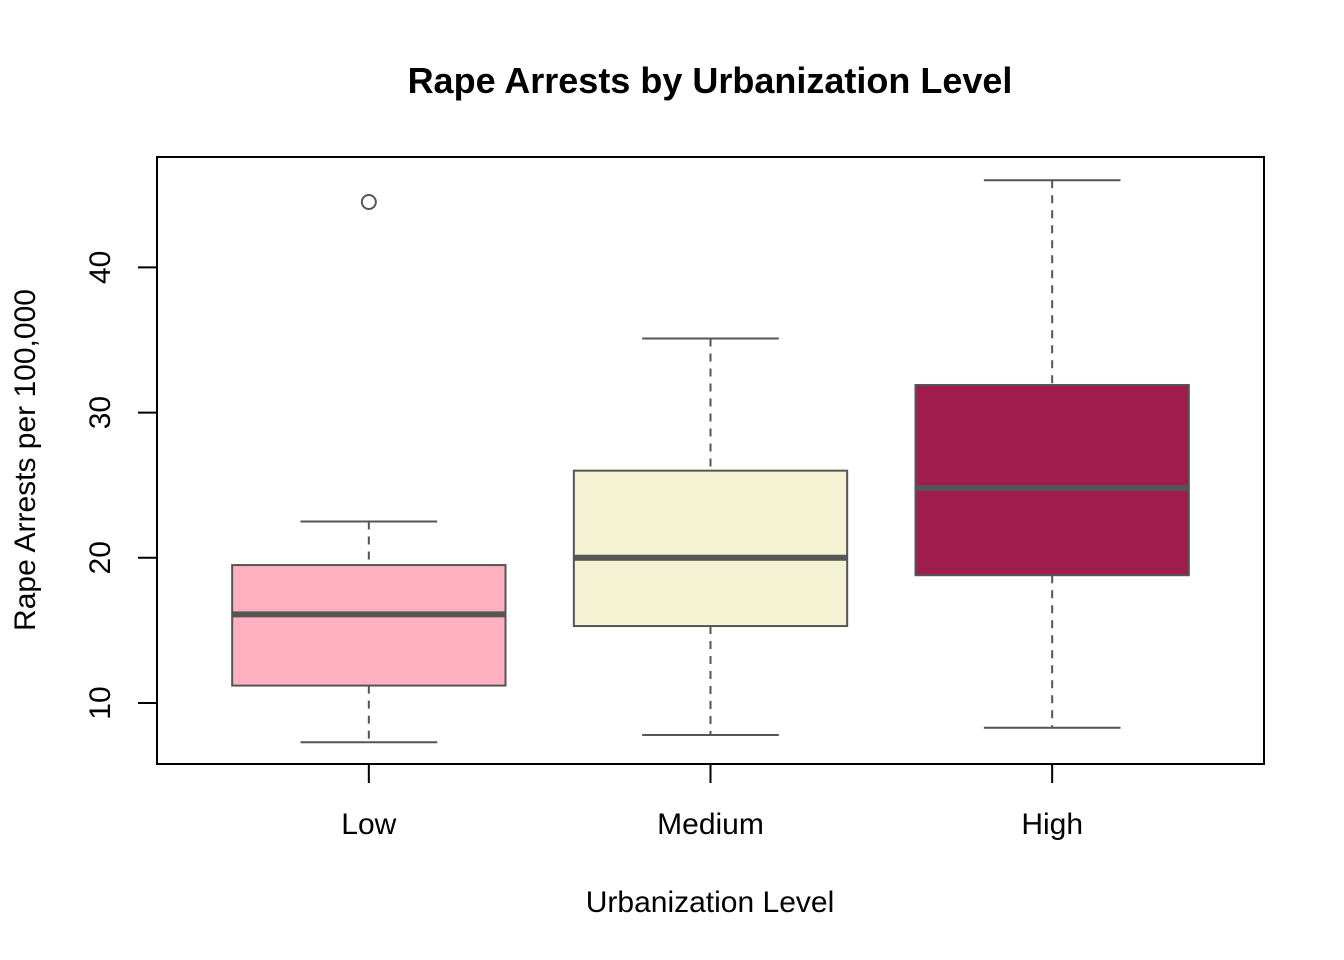  Describe the element at coordinates (25, 460) in the screenshot. I see `y-axis-label: Rape Arrests per 100,000` at that location.